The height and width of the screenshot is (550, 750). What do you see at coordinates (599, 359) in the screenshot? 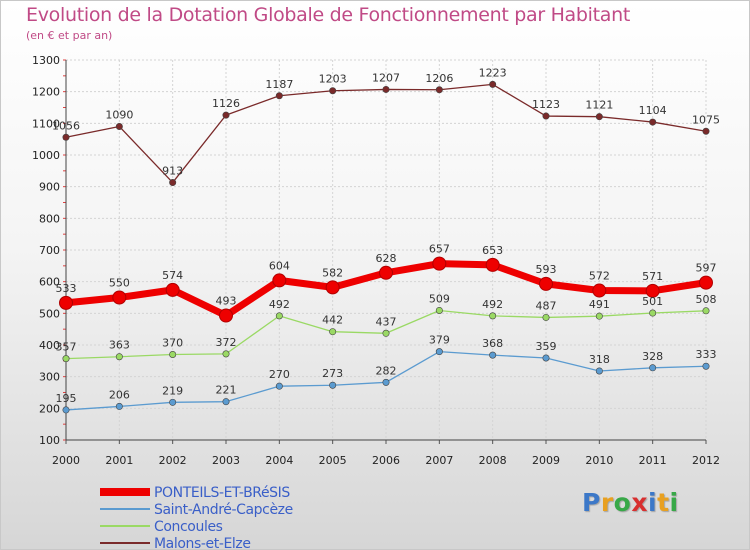
I see `data-label: 318` at bounding box center [599, 359].